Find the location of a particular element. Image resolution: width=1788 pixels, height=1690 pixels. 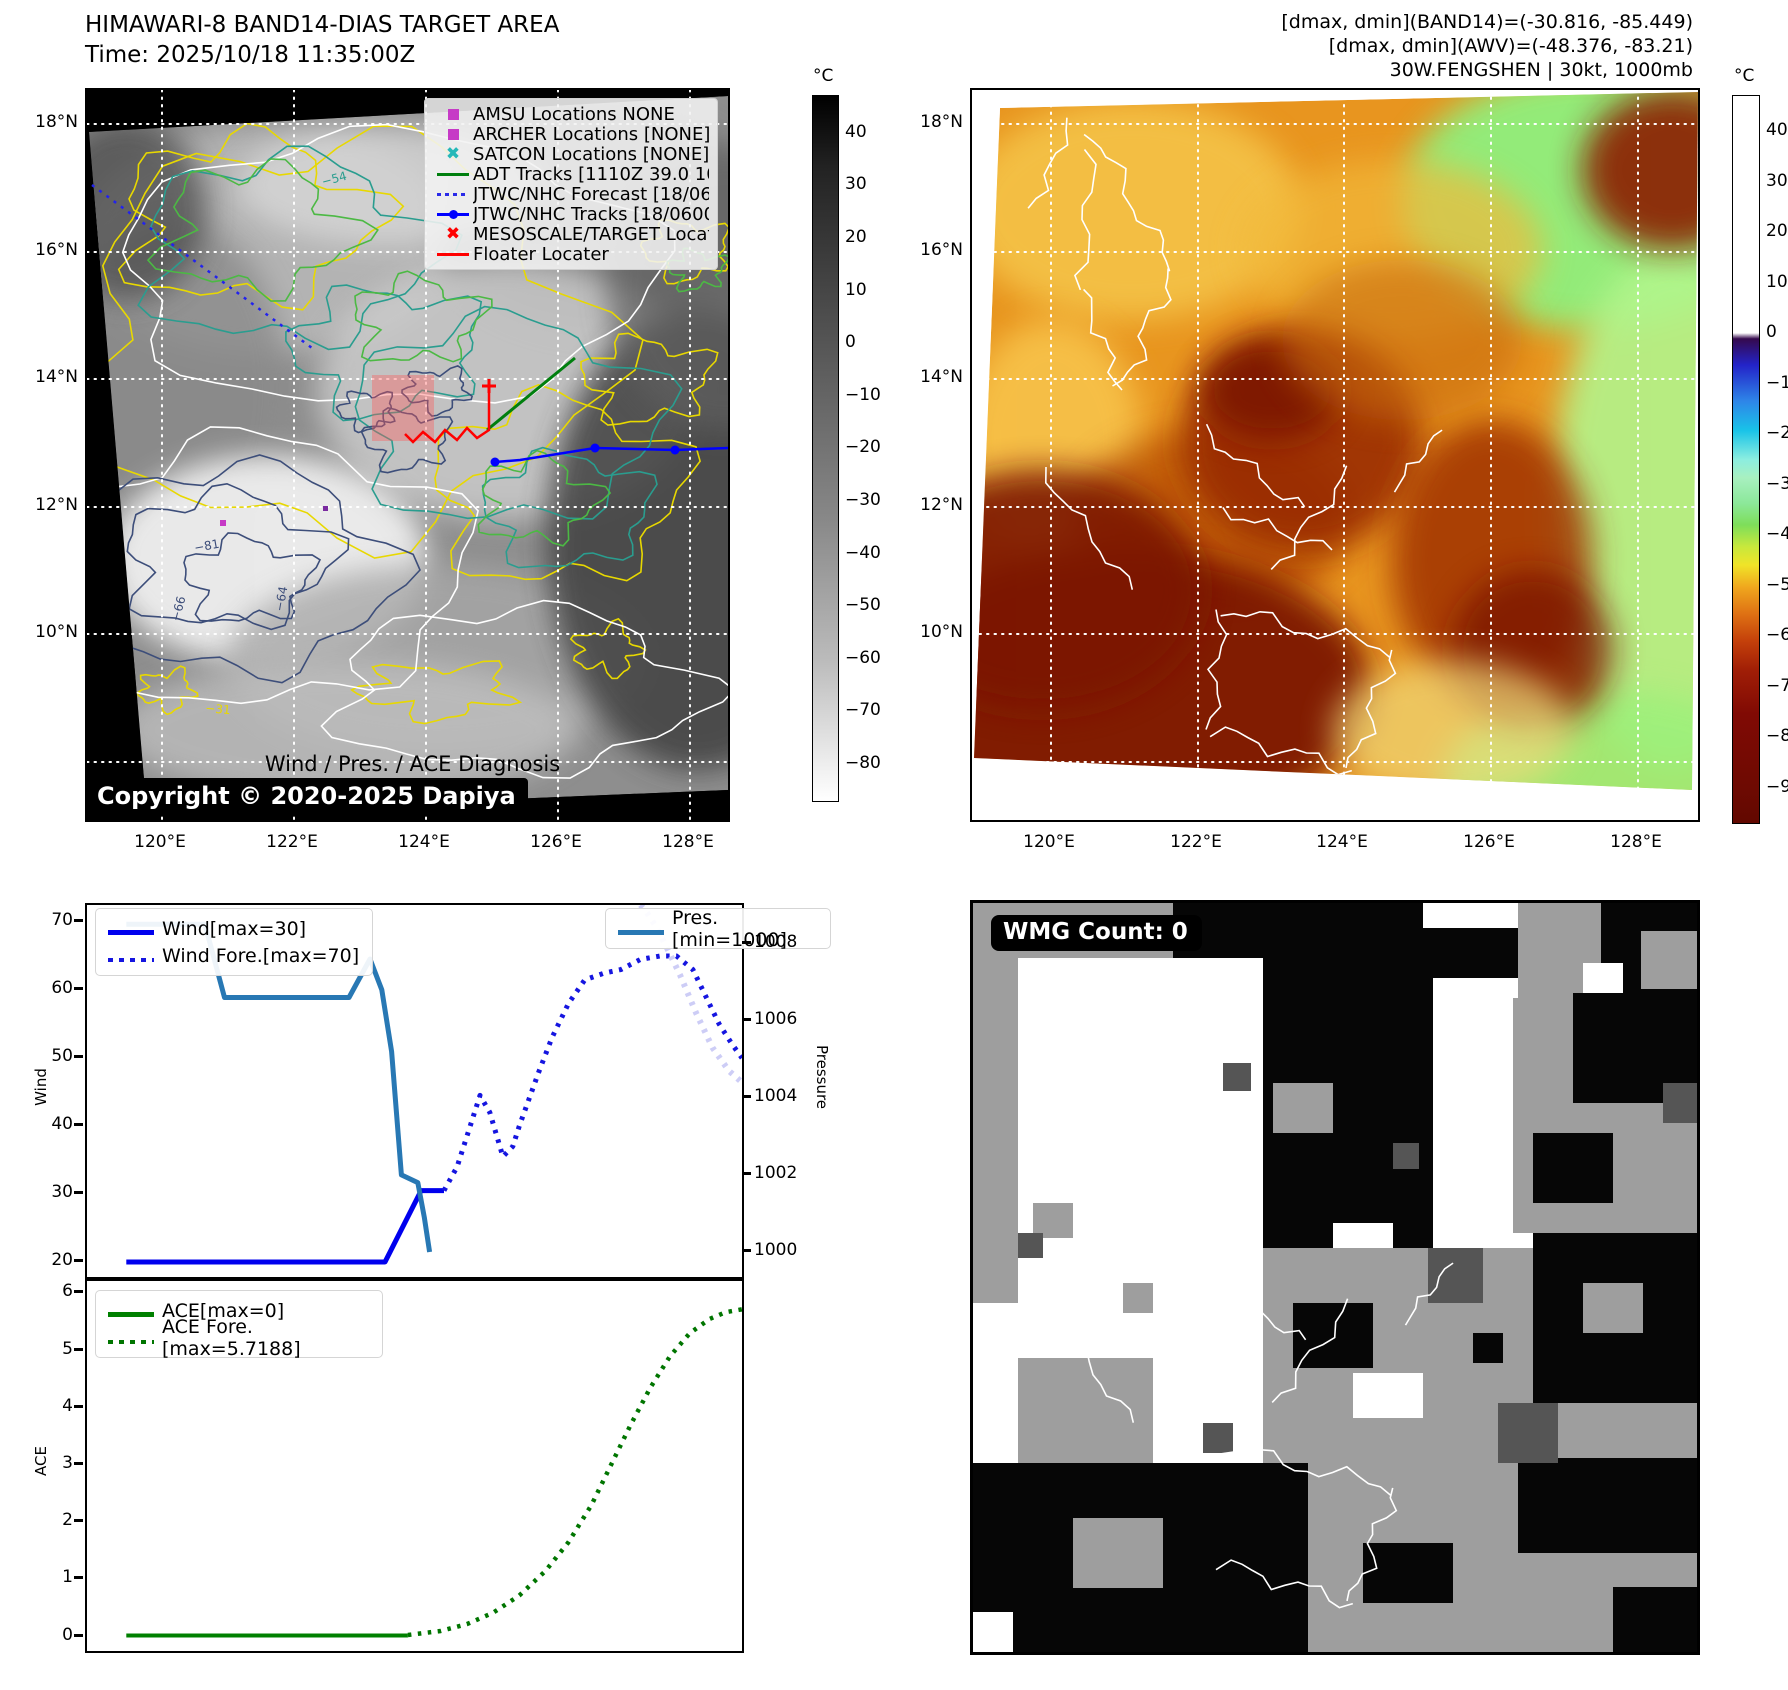

awv-colorbar-tick: −80 is located at coordinates (1777, 736).